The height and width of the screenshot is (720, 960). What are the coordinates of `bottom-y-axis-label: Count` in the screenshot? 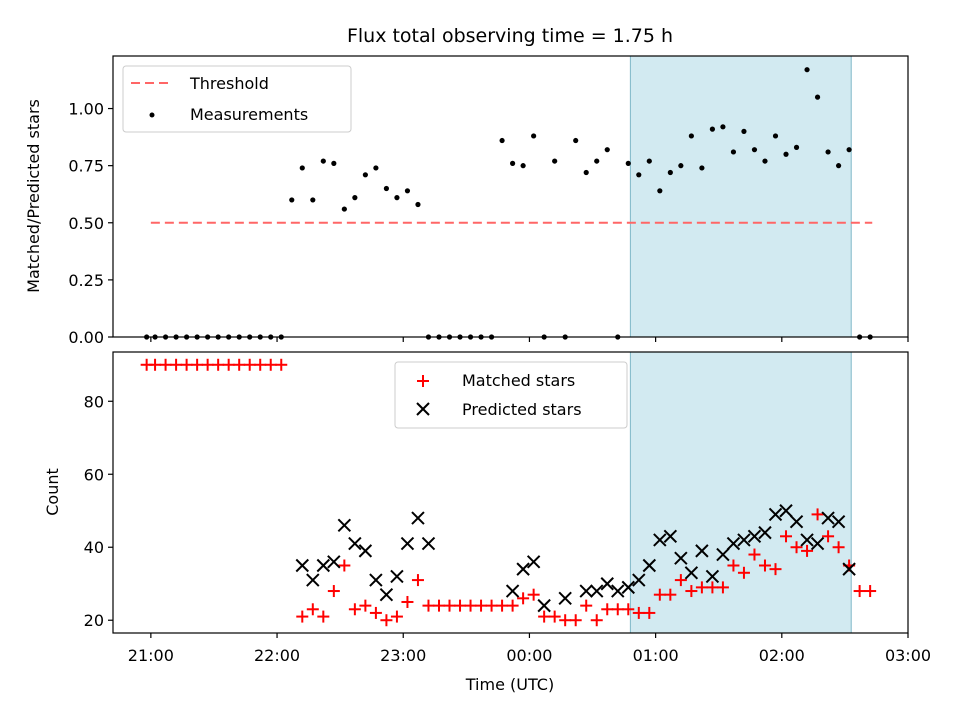 It's located at (52, 492).